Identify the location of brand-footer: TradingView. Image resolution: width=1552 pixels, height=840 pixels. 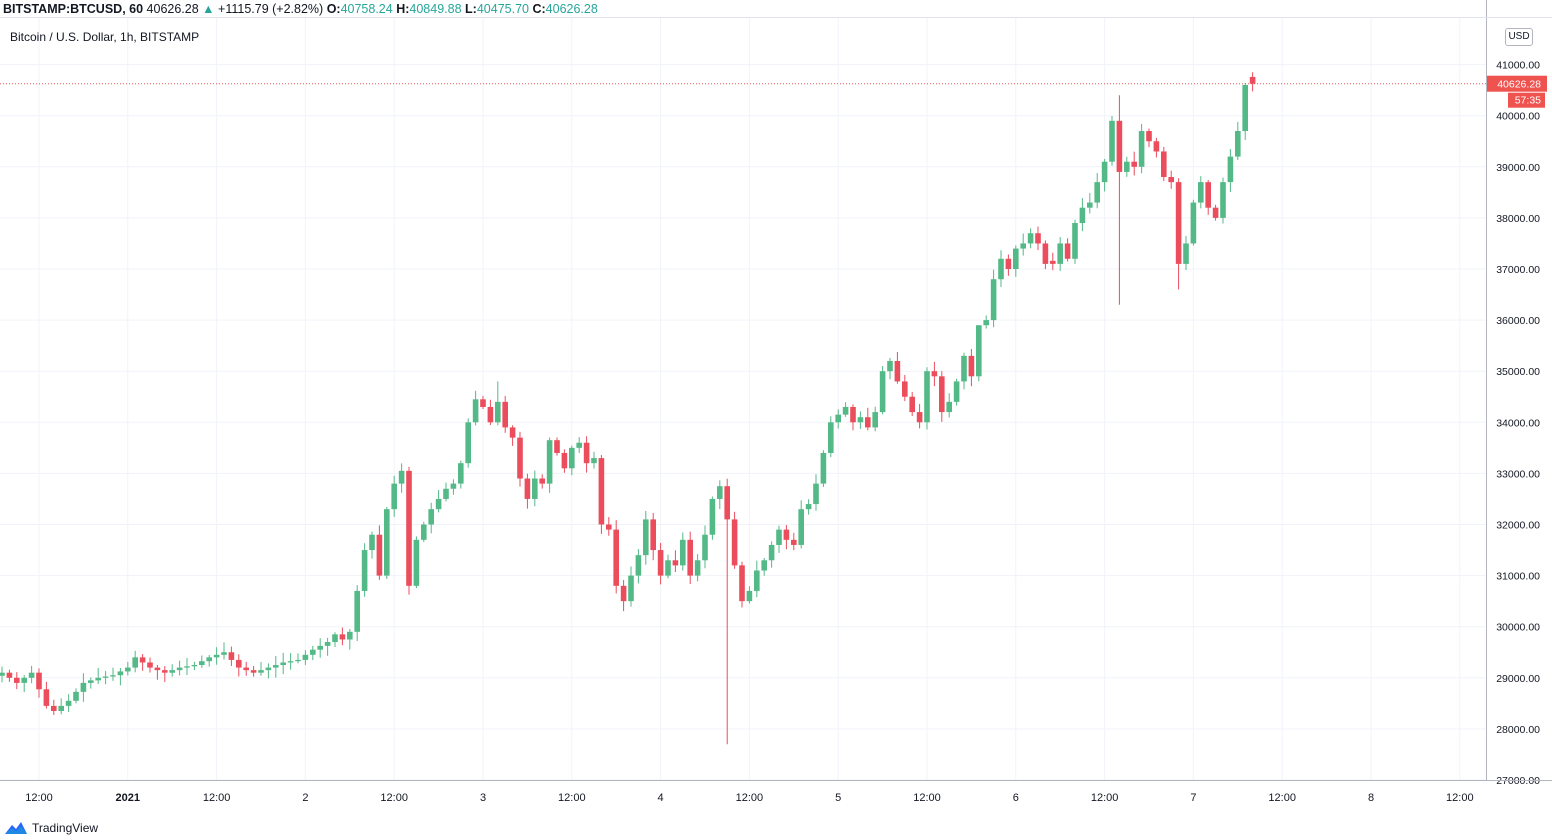
(51, 828).